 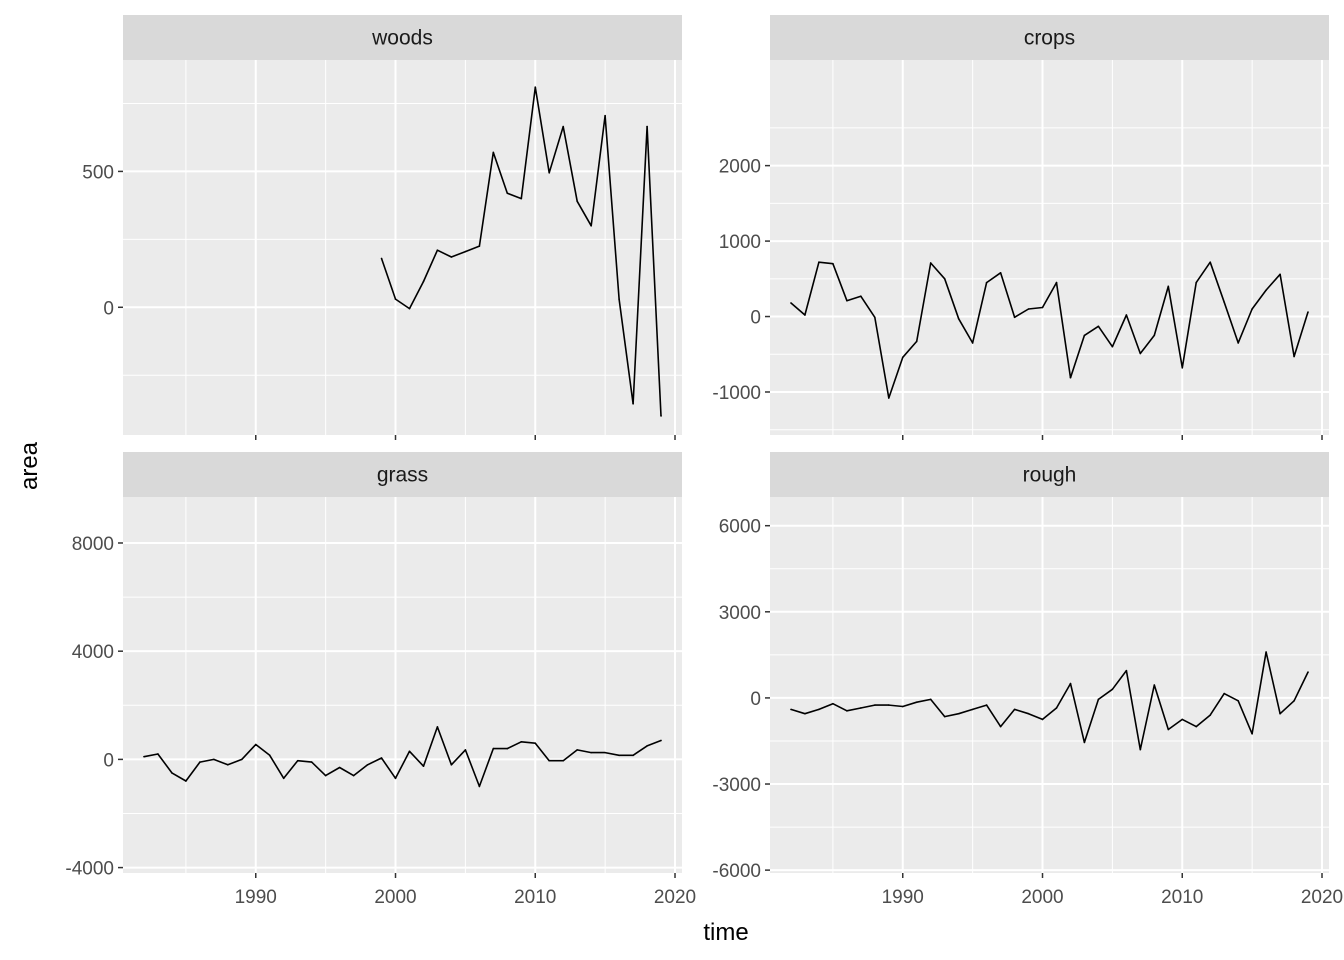 I want to click on strip-rough, so click(x=1049, y=474).